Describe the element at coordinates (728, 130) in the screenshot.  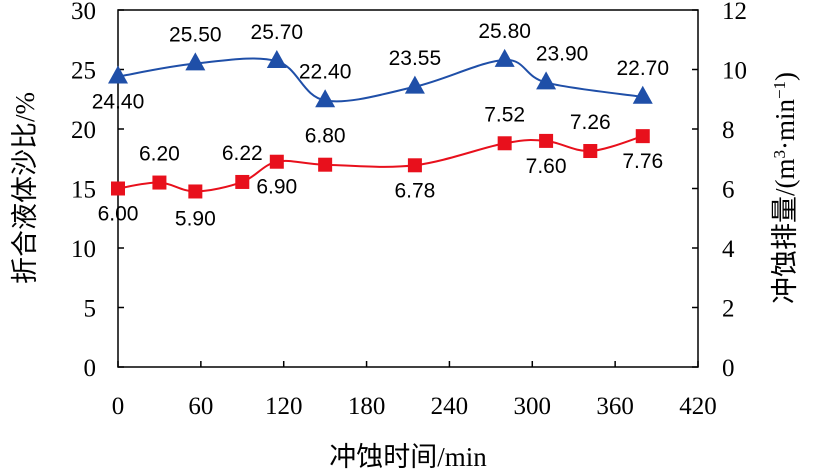
I see `y-right-tick-label: 8` at that location.